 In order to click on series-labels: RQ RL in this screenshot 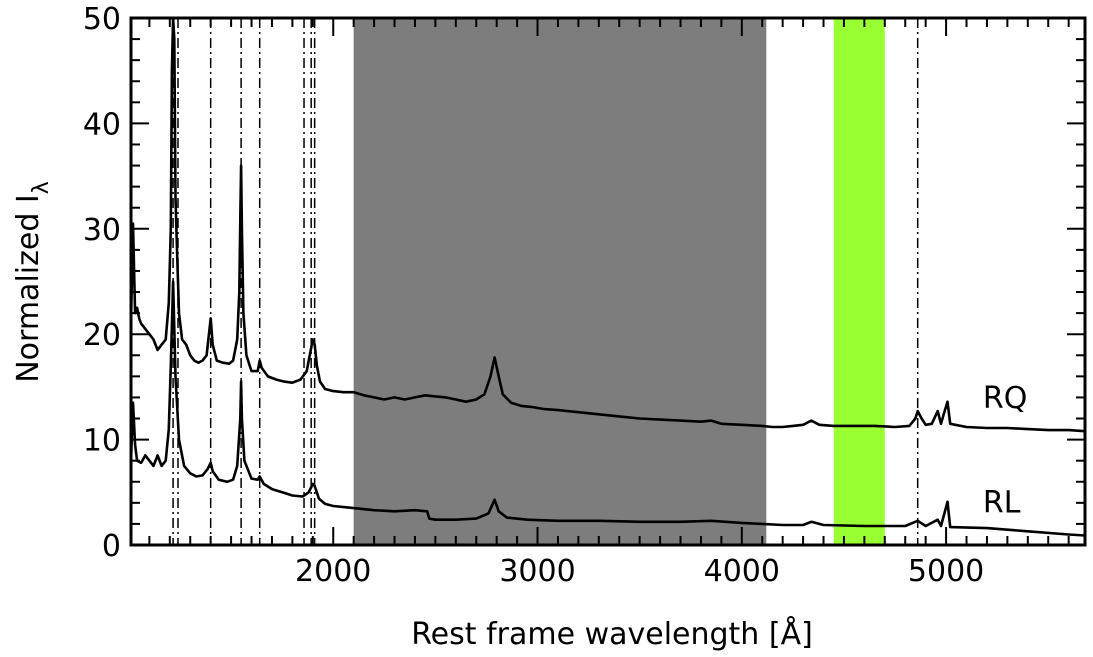, I will do `click(1005, 450)`.